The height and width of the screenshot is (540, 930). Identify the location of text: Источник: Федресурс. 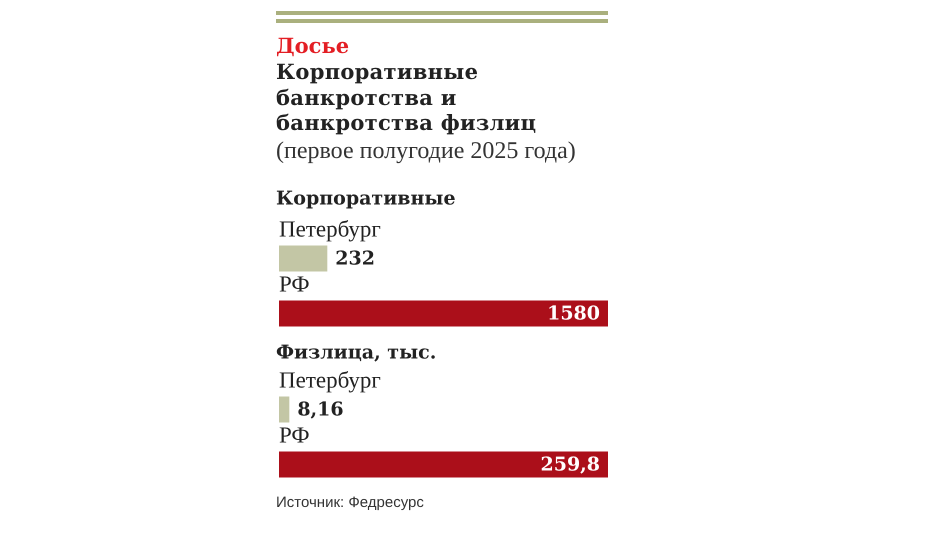
(350, 502).